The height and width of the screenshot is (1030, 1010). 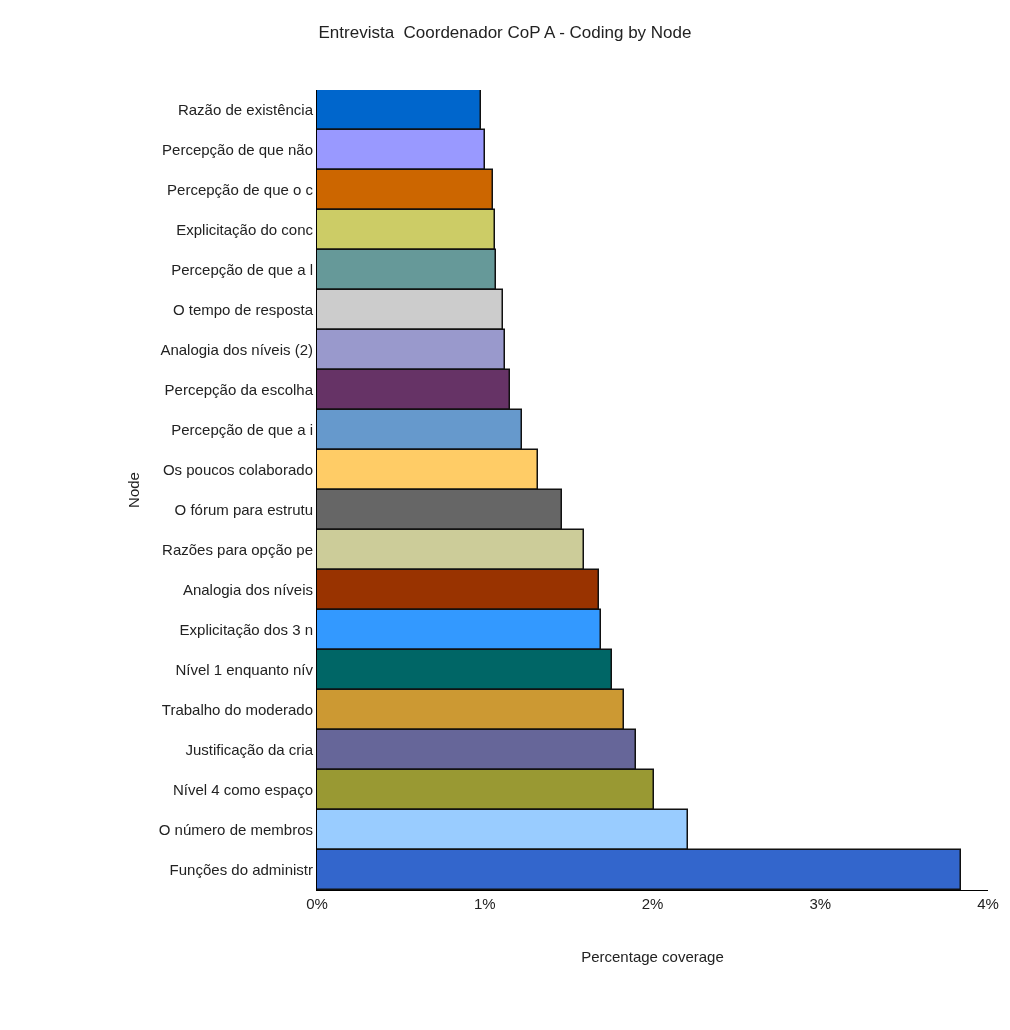 I want to click on y-tick-label: Nível 1 enquanto nív, so click(x=244, y=670).